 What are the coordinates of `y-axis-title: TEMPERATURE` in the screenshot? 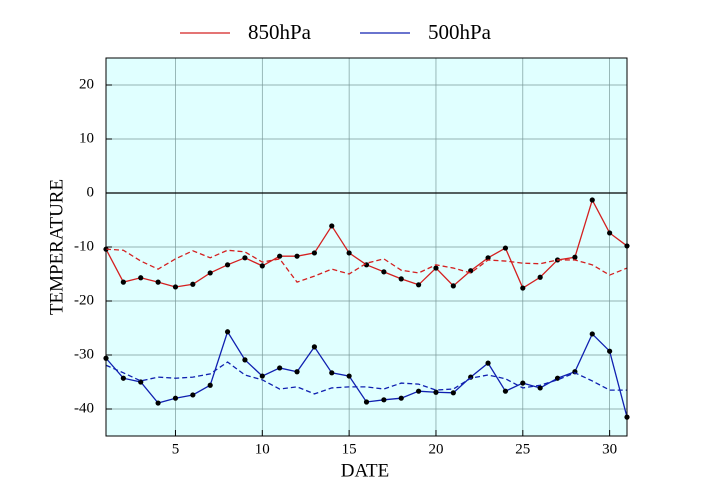 It's located at (56, 247).